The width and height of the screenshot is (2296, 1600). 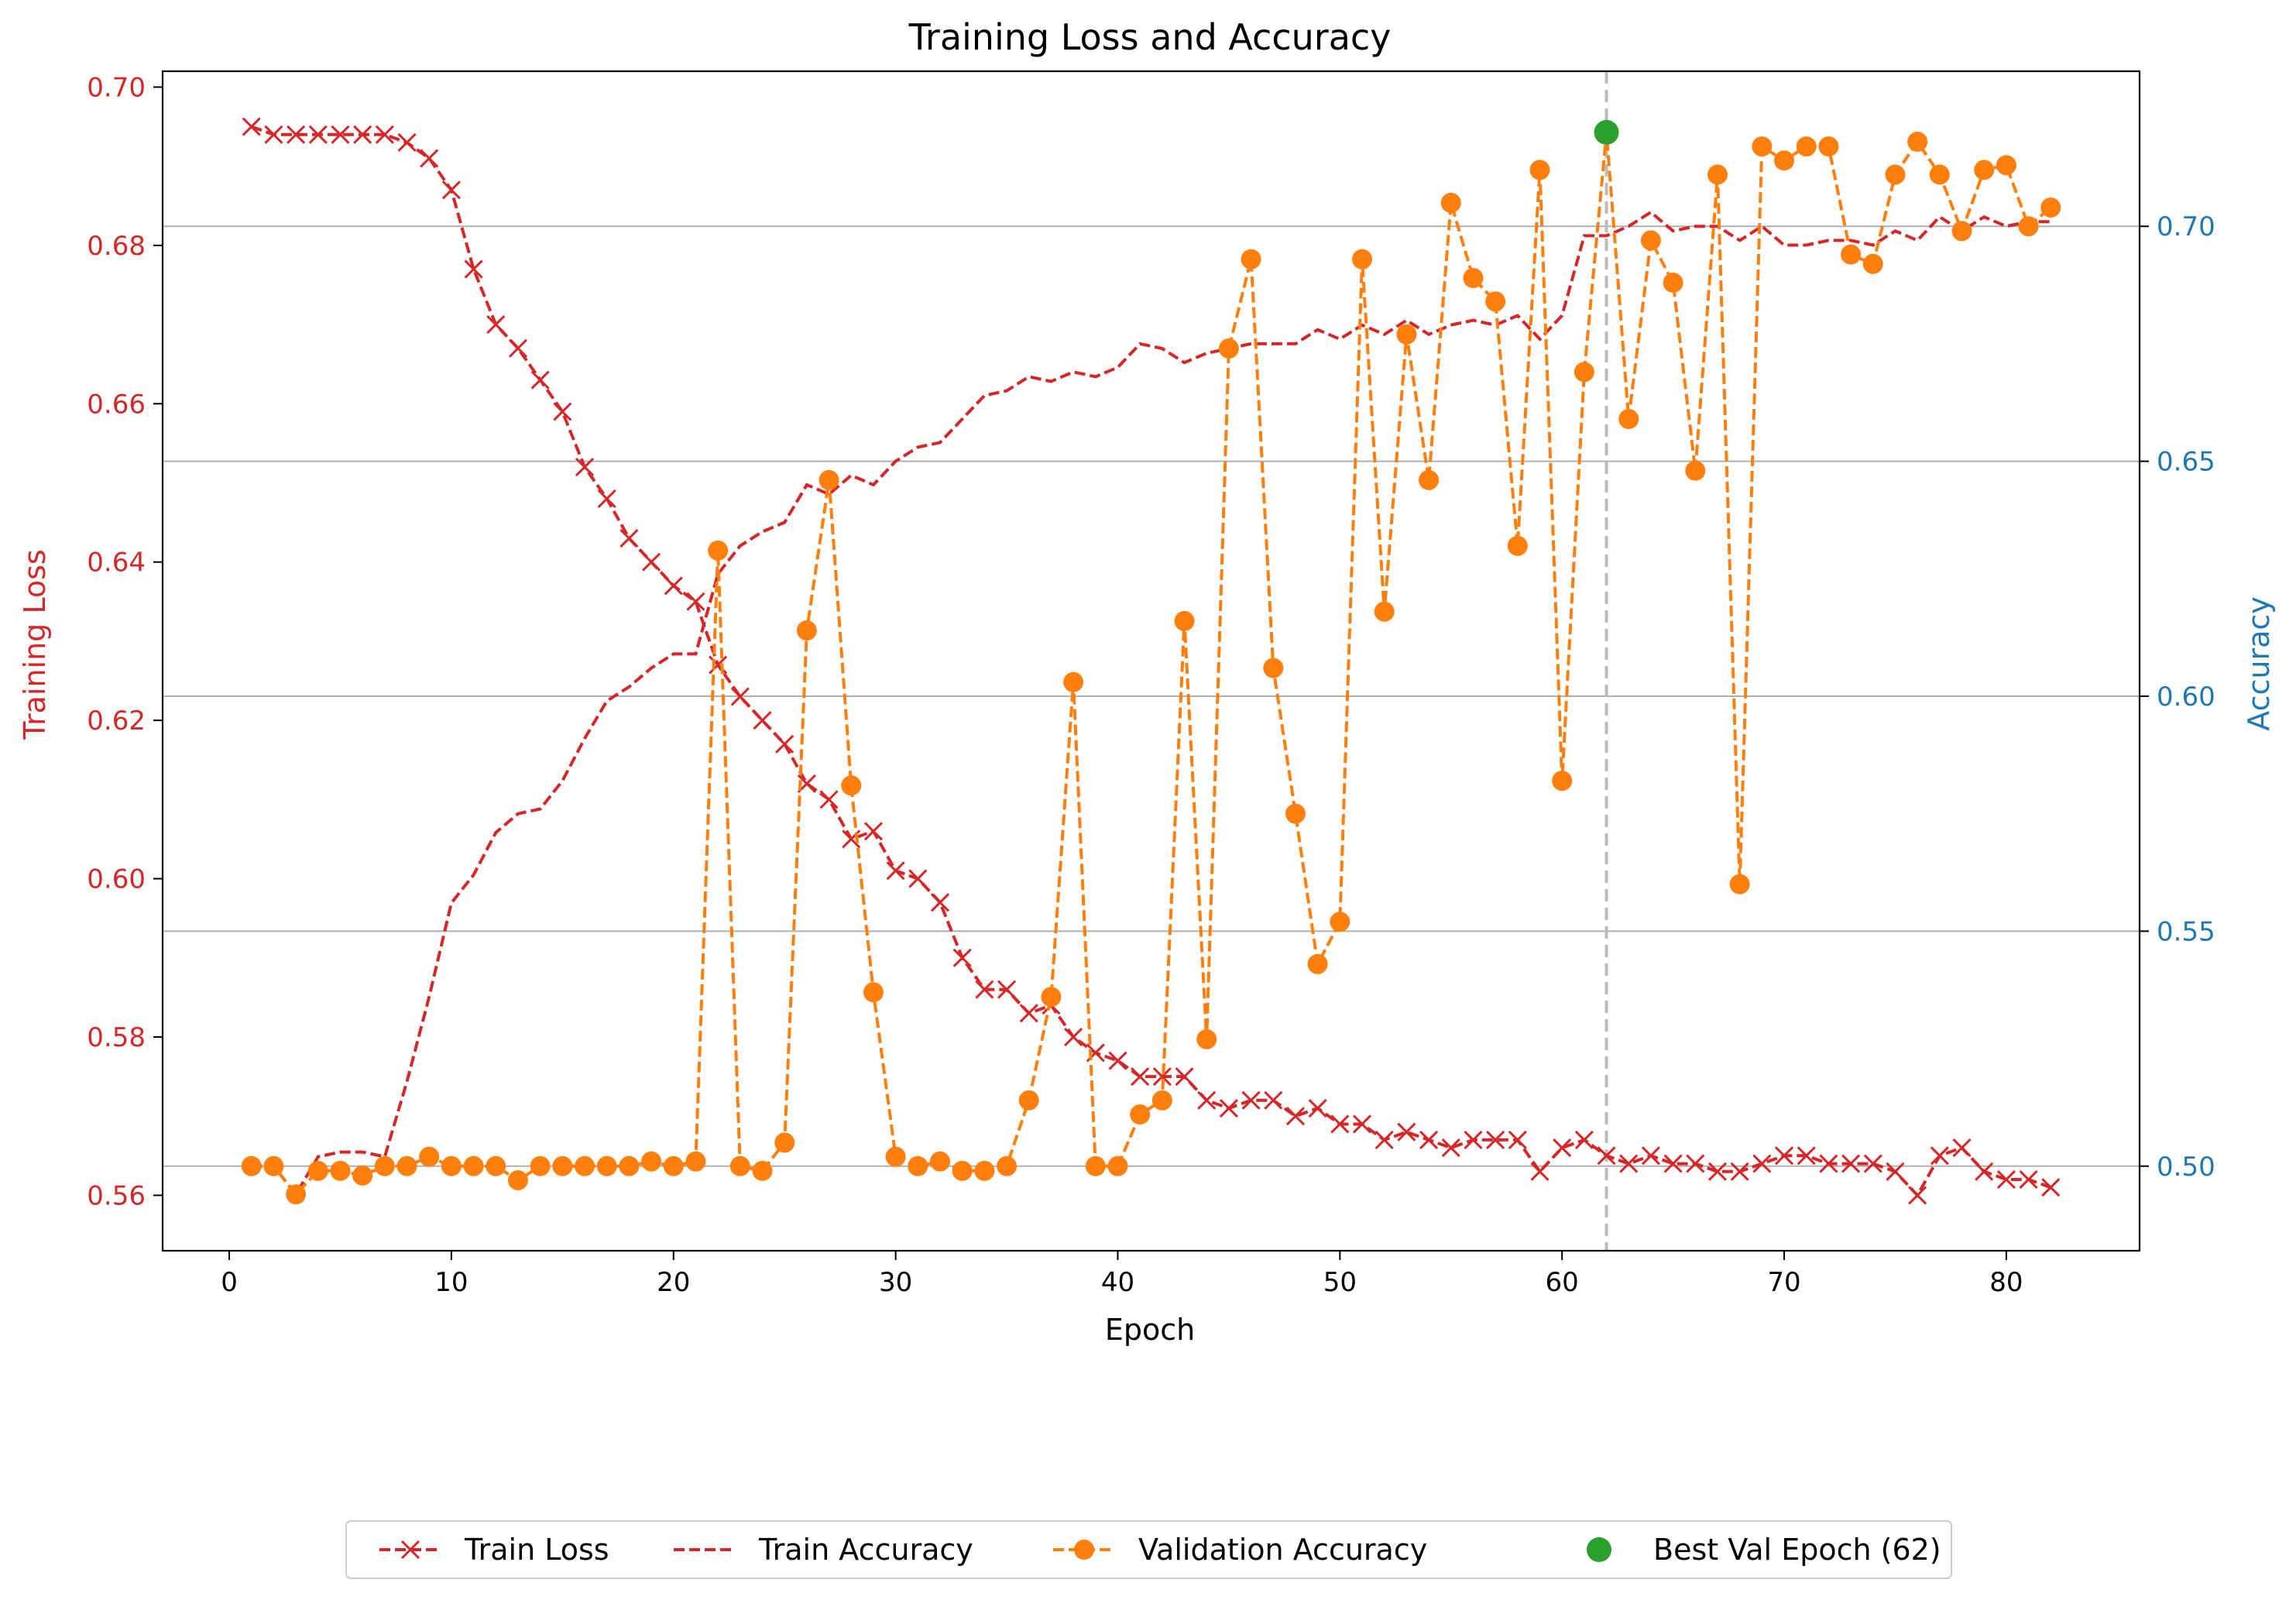 What do you see at coordinates (116, 563) in the screenshot?
I see `y-left-tick-label: 0.64` at bounding box center [116, 563].